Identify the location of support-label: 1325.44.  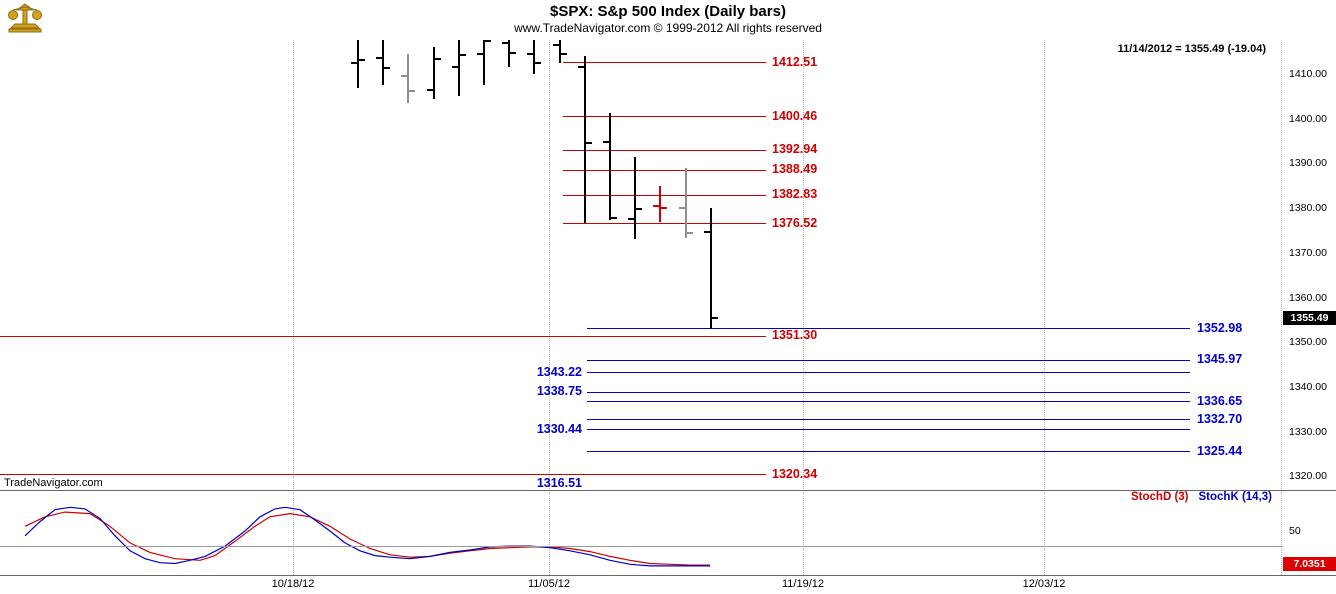
(1220, 450).